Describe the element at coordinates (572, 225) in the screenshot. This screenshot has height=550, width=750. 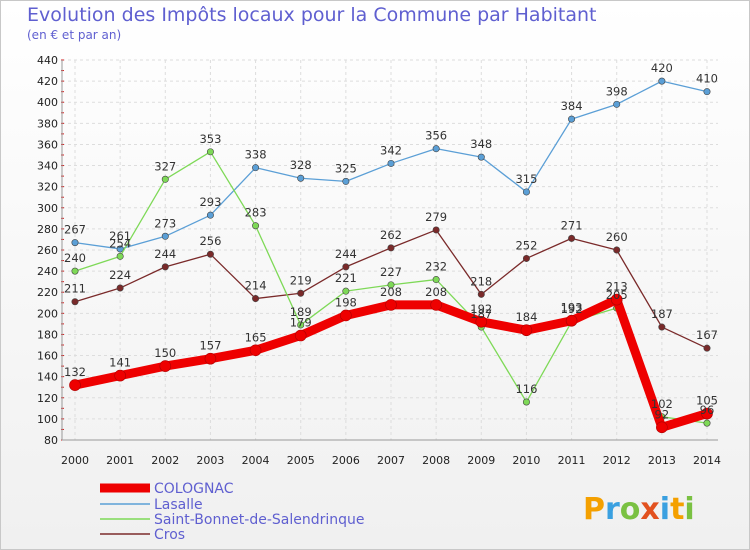
I see `data-label: 271` at that location.